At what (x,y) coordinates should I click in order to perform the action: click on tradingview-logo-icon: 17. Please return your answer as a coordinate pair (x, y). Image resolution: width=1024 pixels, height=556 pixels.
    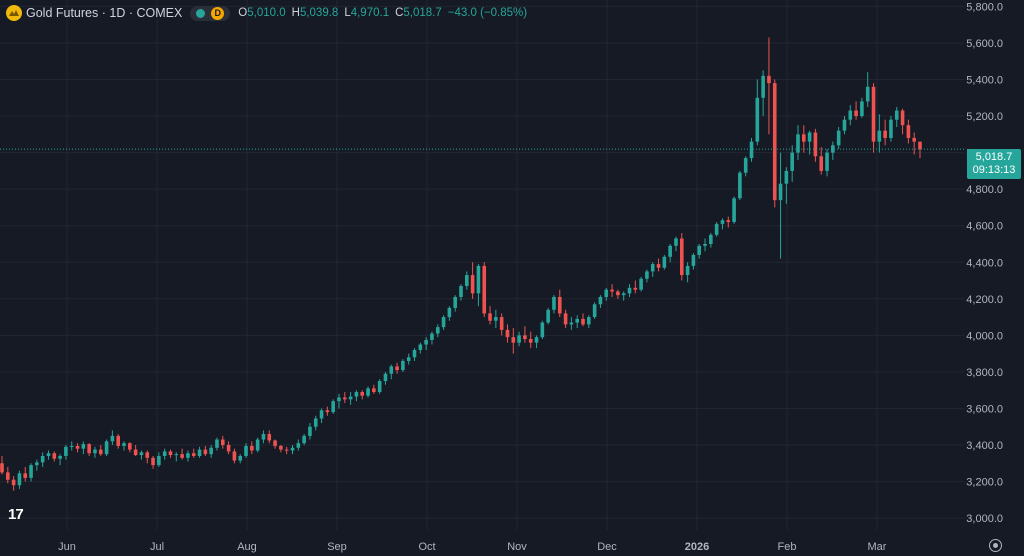
    Looking at the image, I should click on (16, 514).